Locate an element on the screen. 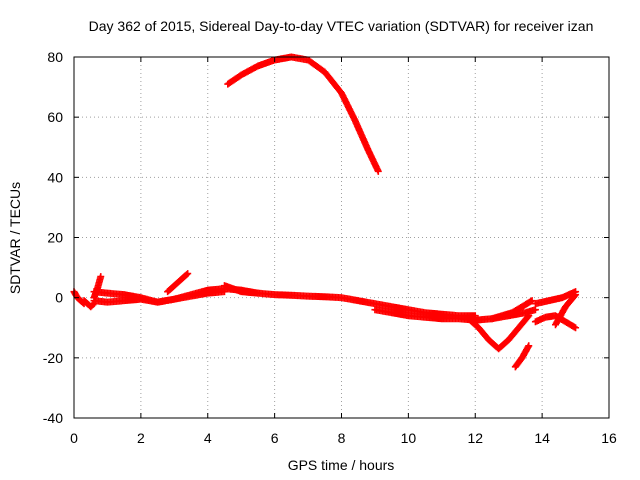 The image size is (640, 480). x-tick-labels: 0 2 4 6 8 10 12 14 16 is located at coordinates (343, 438).